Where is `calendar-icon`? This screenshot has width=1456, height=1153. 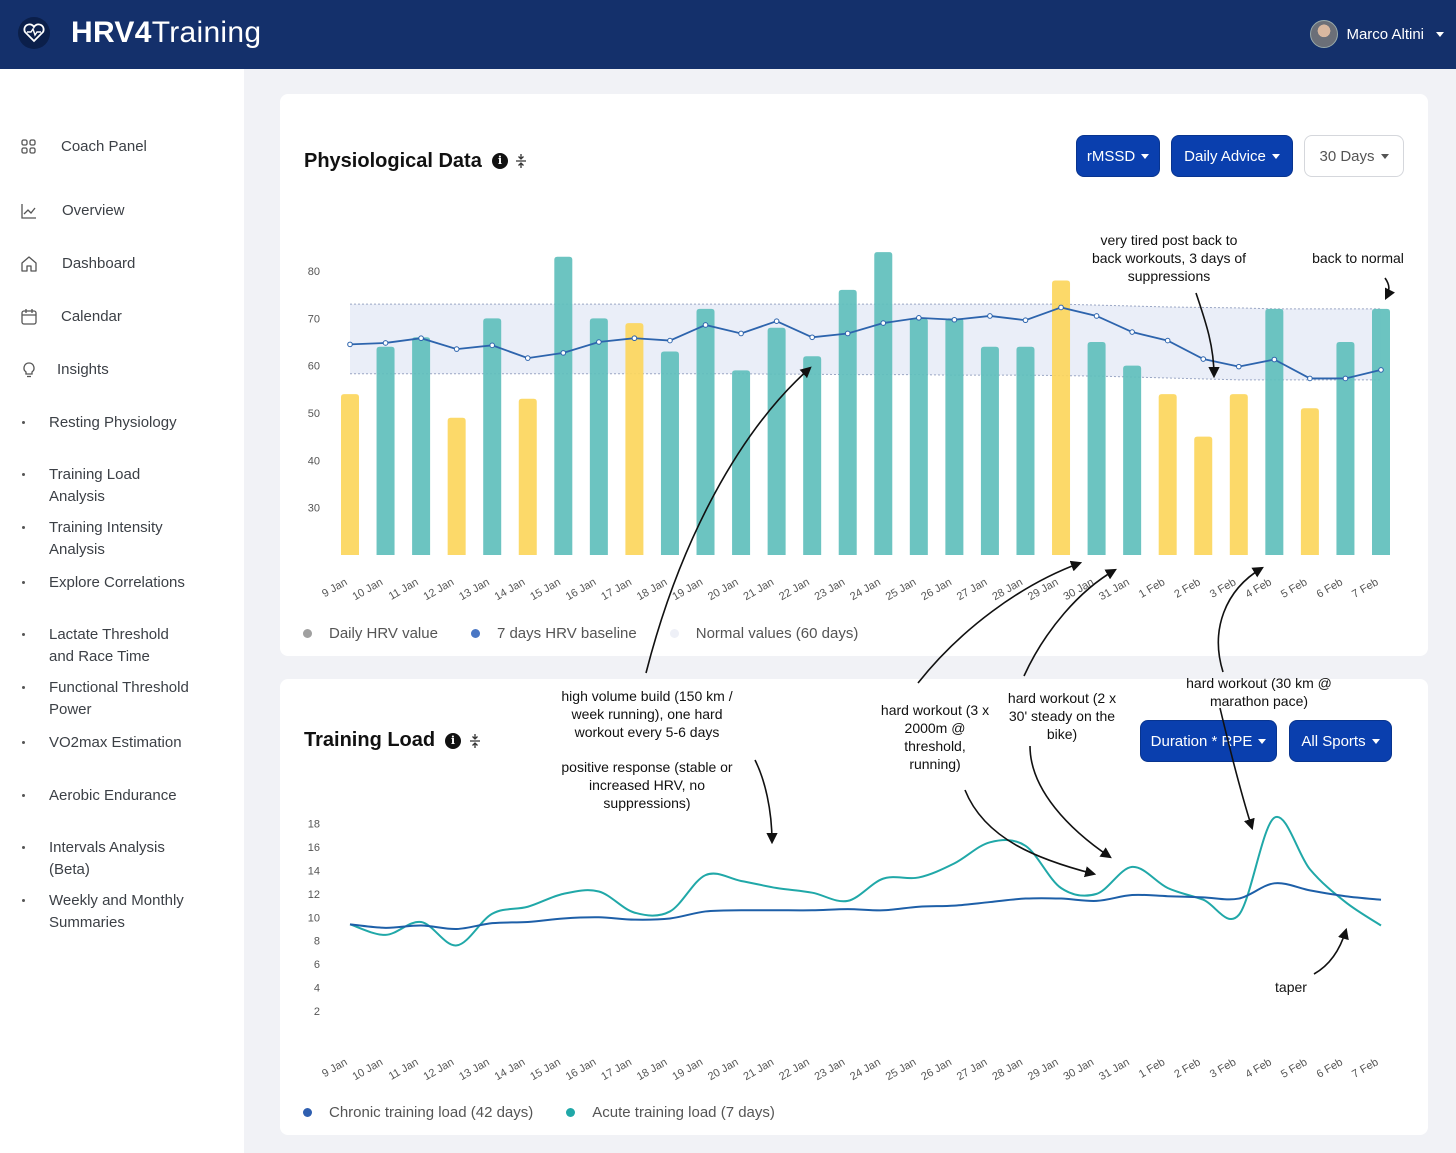 calendar-icon is located at coordinates (29, 317).